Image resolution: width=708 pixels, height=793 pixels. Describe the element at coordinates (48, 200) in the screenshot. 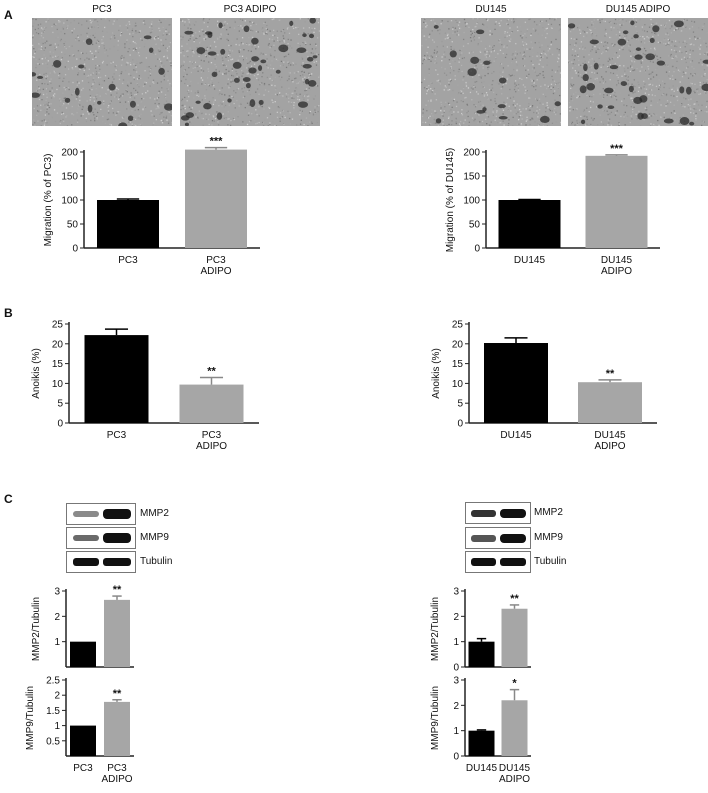

I see `y-axis-label: Migration (% of PC3)` at that location.